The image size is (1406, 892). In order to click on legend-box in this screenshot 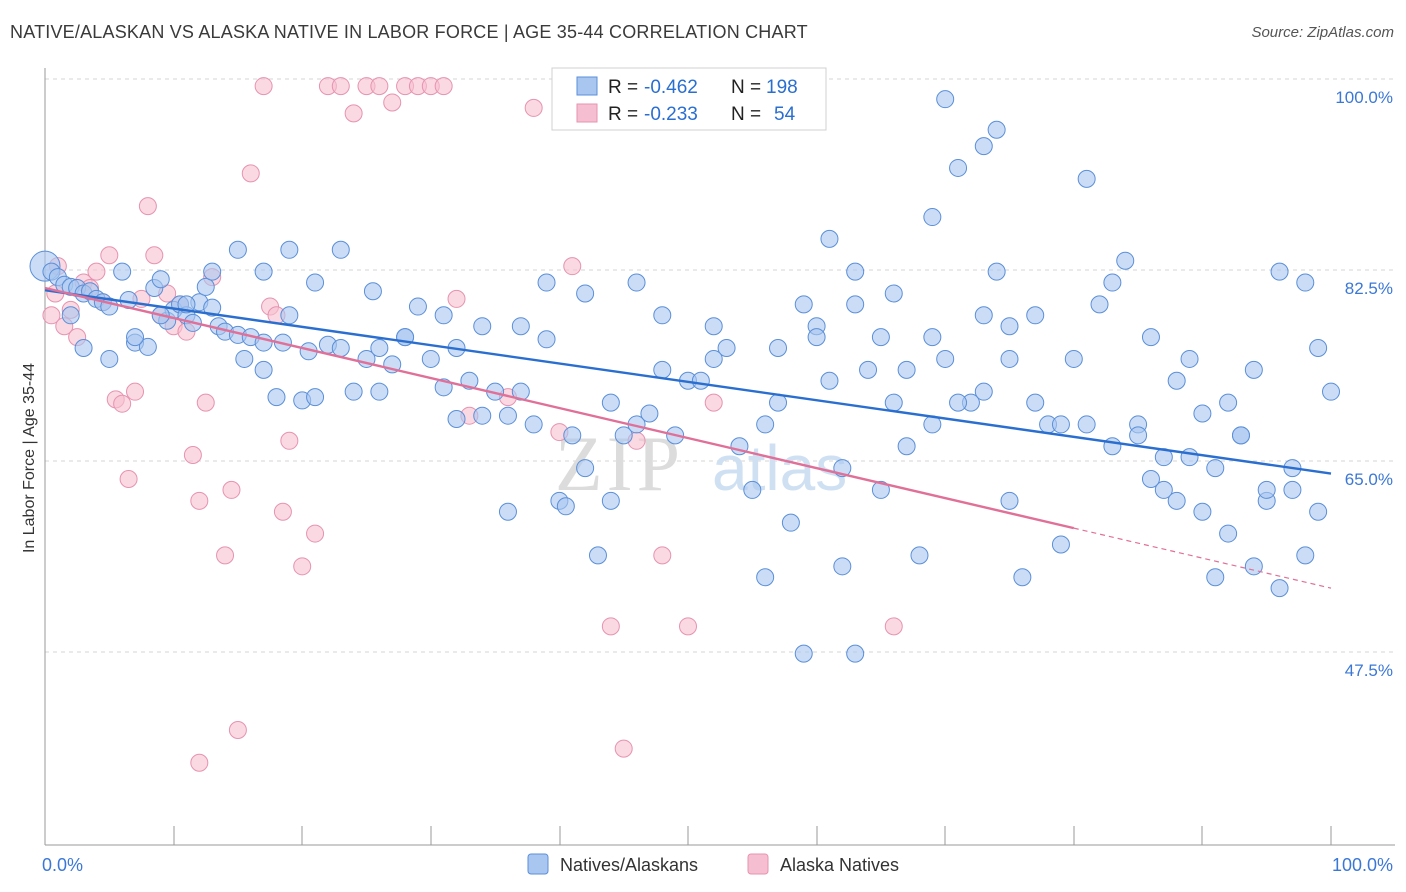, I will do `click(689, 99)`.